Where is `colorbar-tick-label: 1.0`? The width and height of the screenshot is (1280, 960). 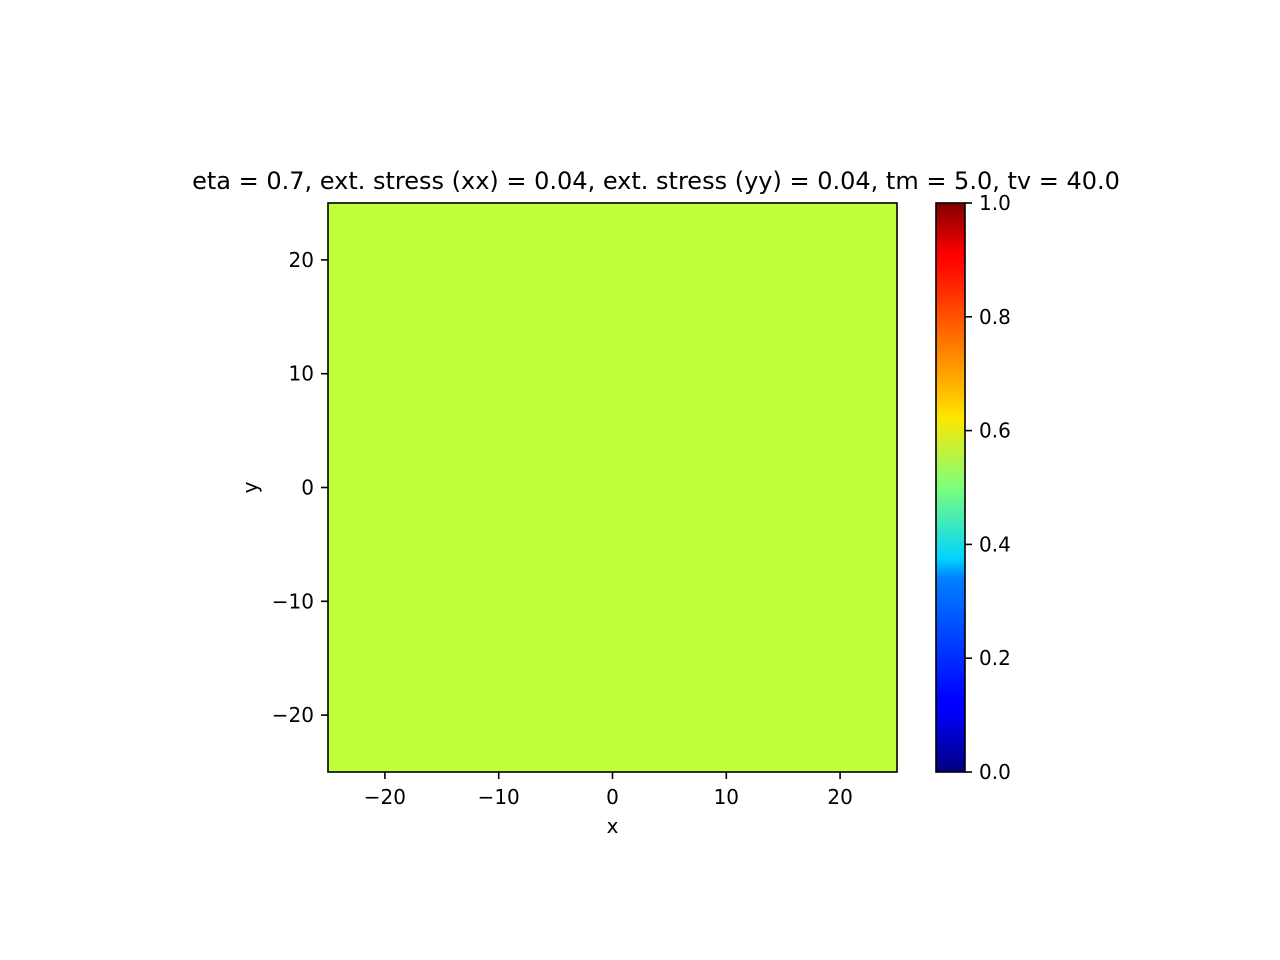 colorbar-tick-label: 1.0 is located at coordinates (995, 203).